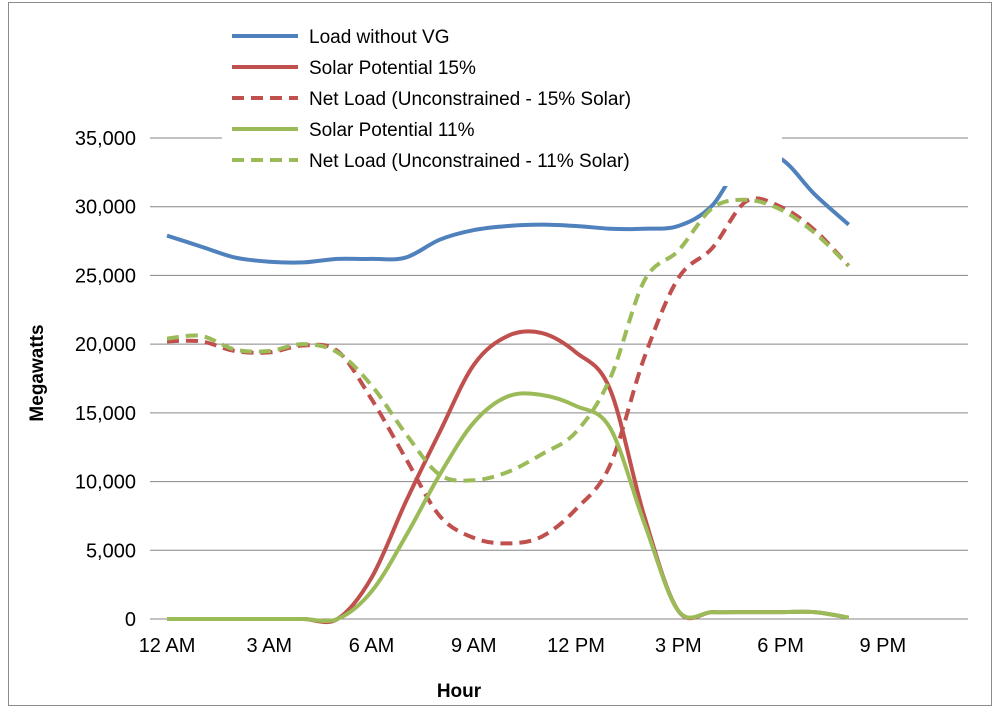 The image size is (1000, 713). What do you see at coordinates (780, 646) in the screenshot?
I see `x-tick-label: 6 PM` at bounding box center [780, 646].